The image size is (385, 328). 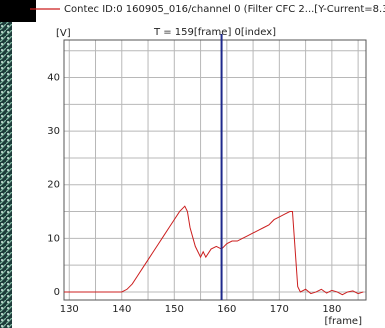 What do you see at coordinates (69, 309) in the screenshot?
I see `x-tick-label: 130` at bounding box center [69, 309].